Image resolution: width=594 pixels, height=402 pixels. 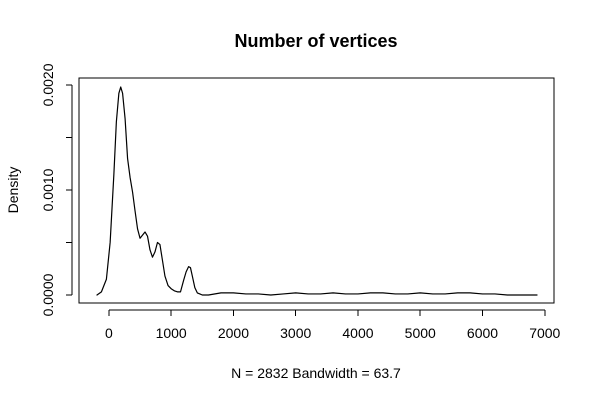 I want to click on x-tick-label: 1000, so click(x=171, y=333).